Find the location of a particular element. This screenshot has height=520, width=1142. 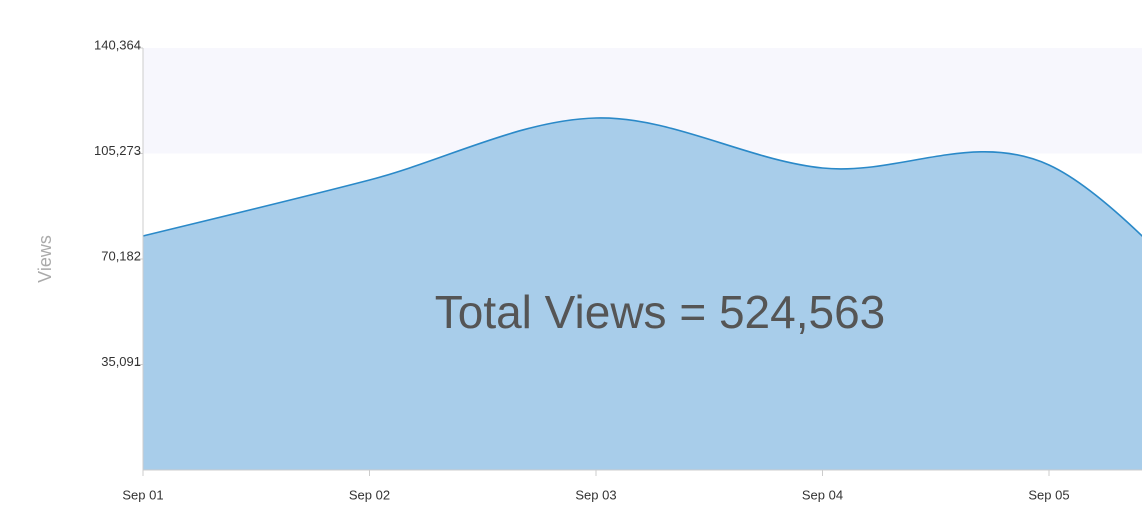

y-tick-label: 140,364 is located at coordinates (117, 44).